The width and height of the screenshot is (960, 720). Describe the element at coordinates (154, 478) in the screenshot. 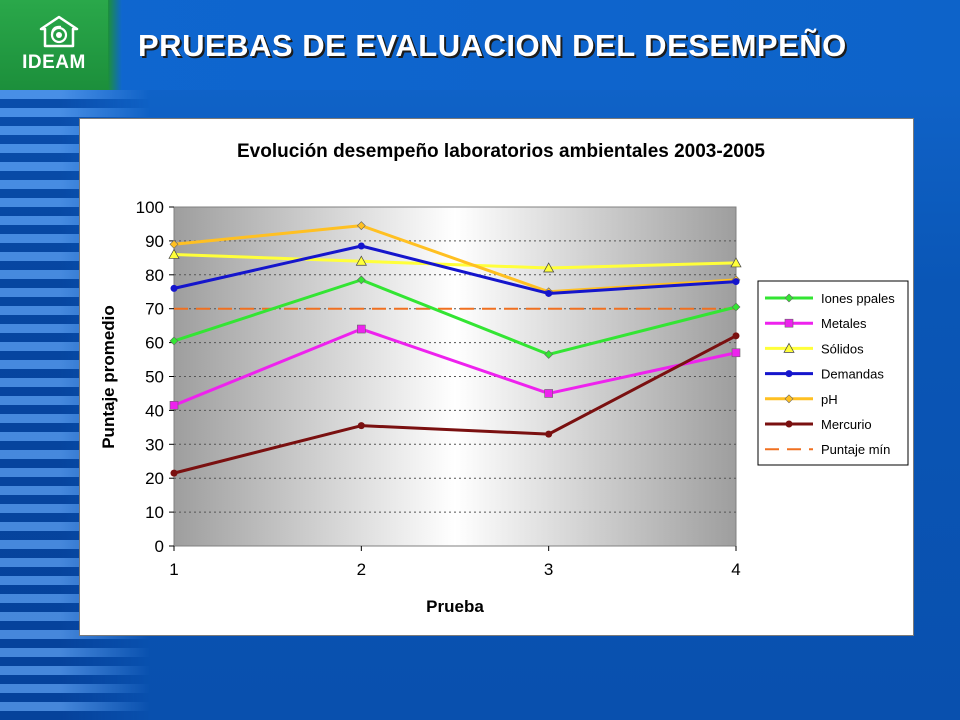

I see `y-tick-label: 20` at that location.